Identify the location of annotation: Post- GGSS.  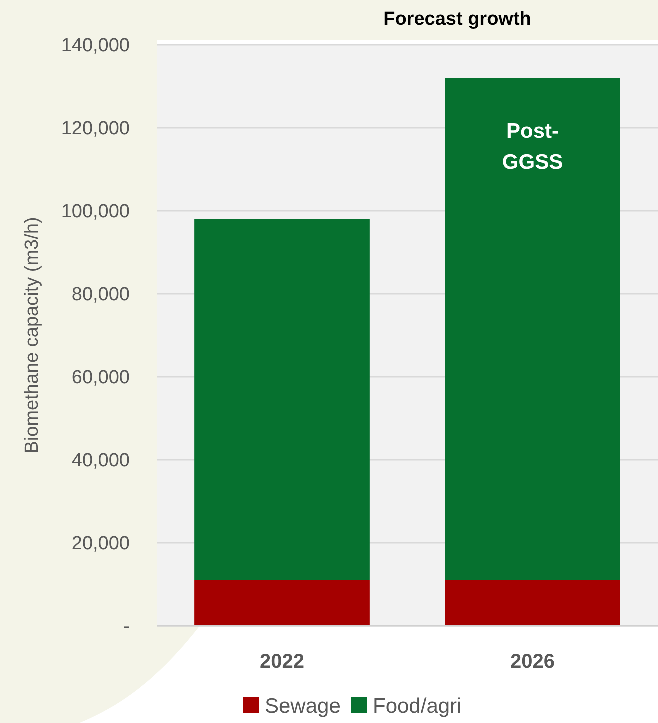
(533, 147).